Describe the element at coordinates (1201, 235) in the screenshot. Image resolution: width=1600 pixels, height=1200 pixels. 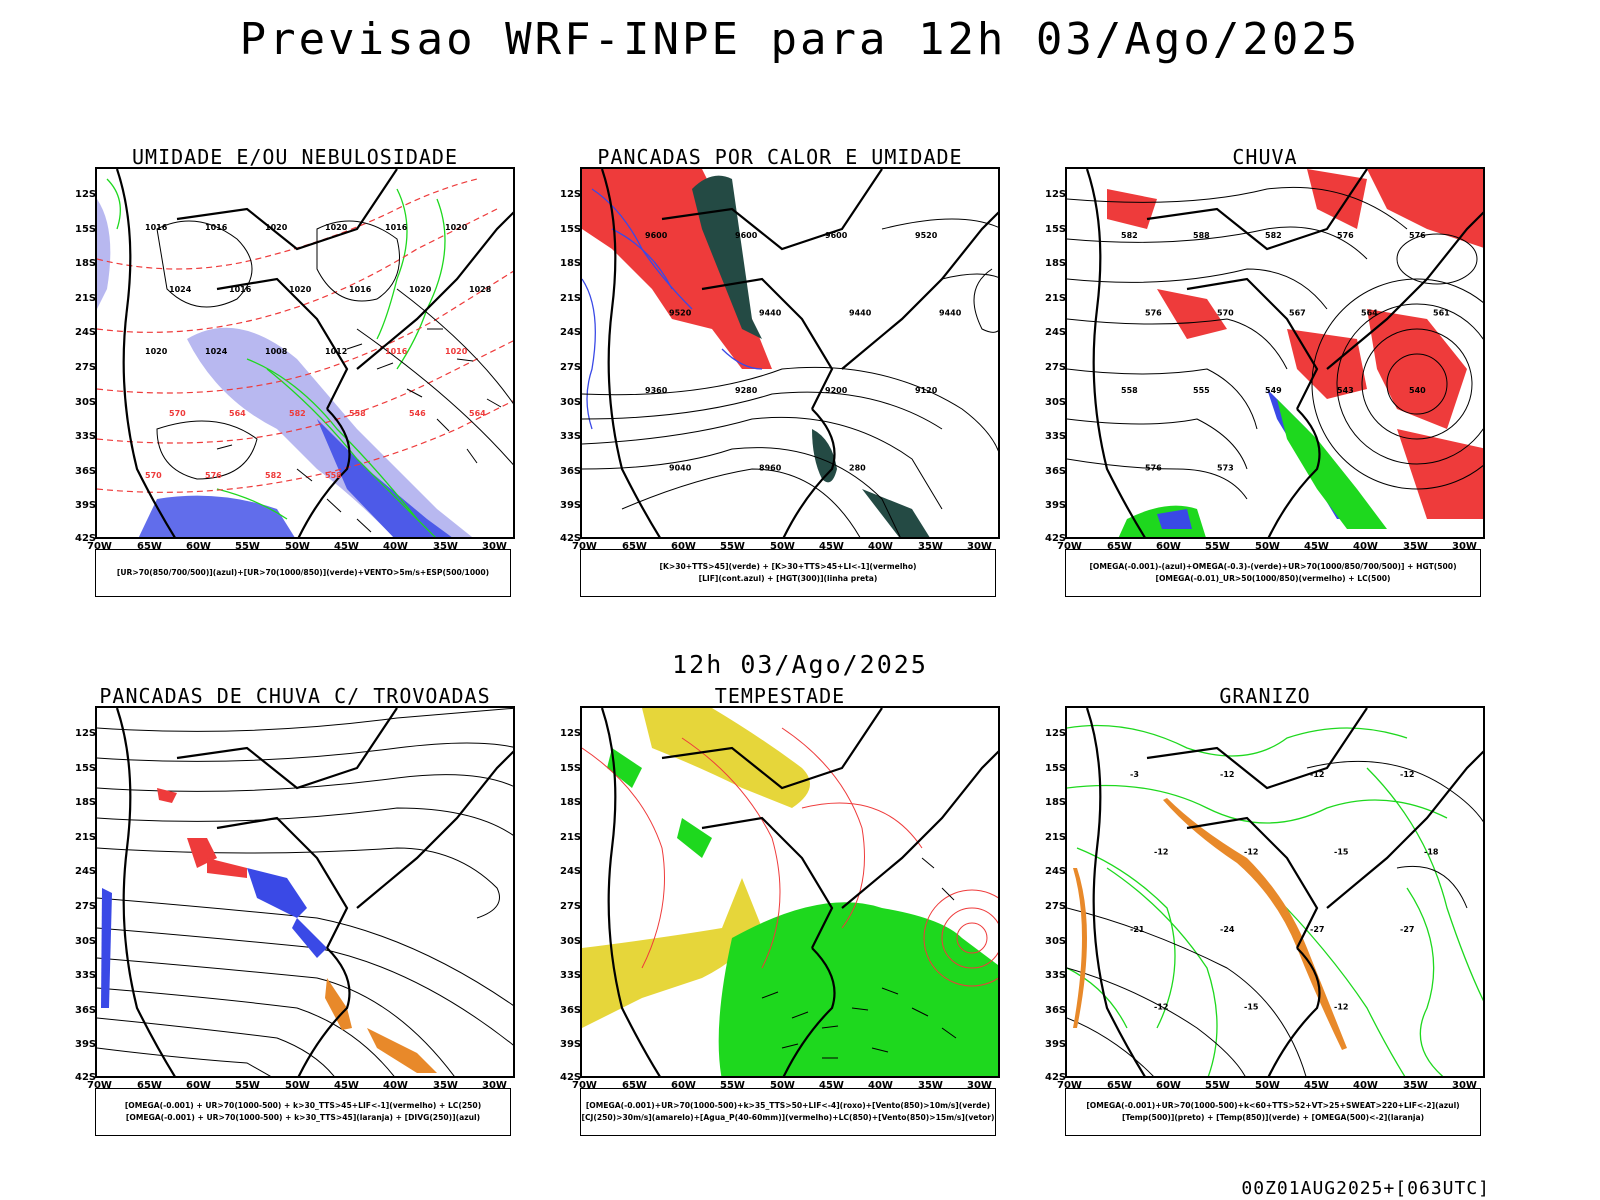
I see `contour-value-label: 588` at that location.